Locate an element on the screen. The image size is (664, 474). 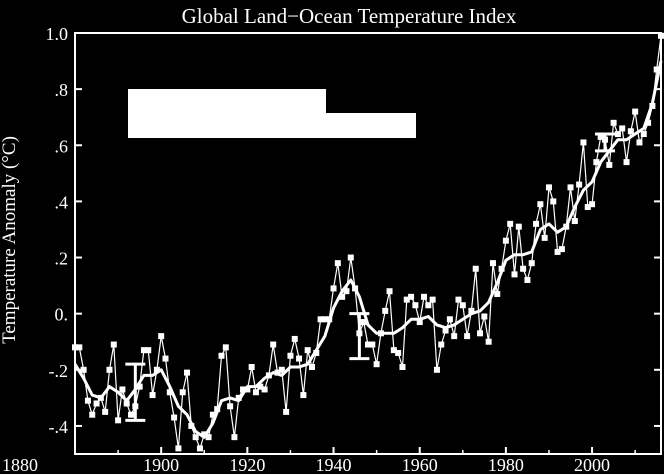
y-tick-label: .2 is located at coordinates (62, 259).